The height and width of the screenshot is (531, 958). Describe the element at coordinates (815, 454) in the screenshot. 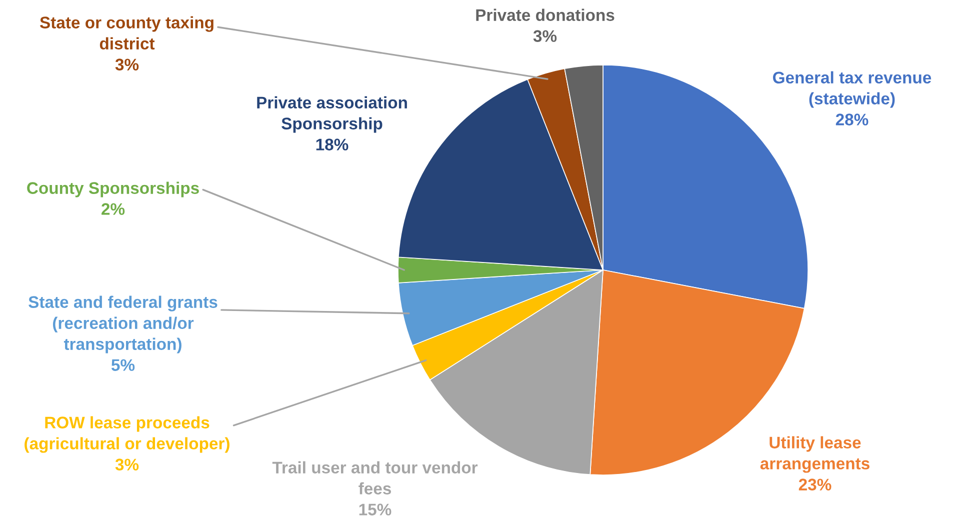

I see `slice-label: Utility lease arrangements` at that location.